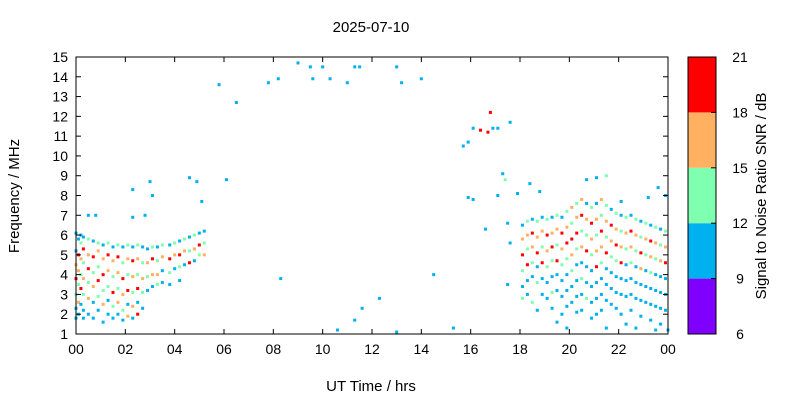 This screenshot has width=800, height=400. Describe the element at coordinates (740, 112) in the screenshot. I see `colorbar-tick-label: 18` at that location.